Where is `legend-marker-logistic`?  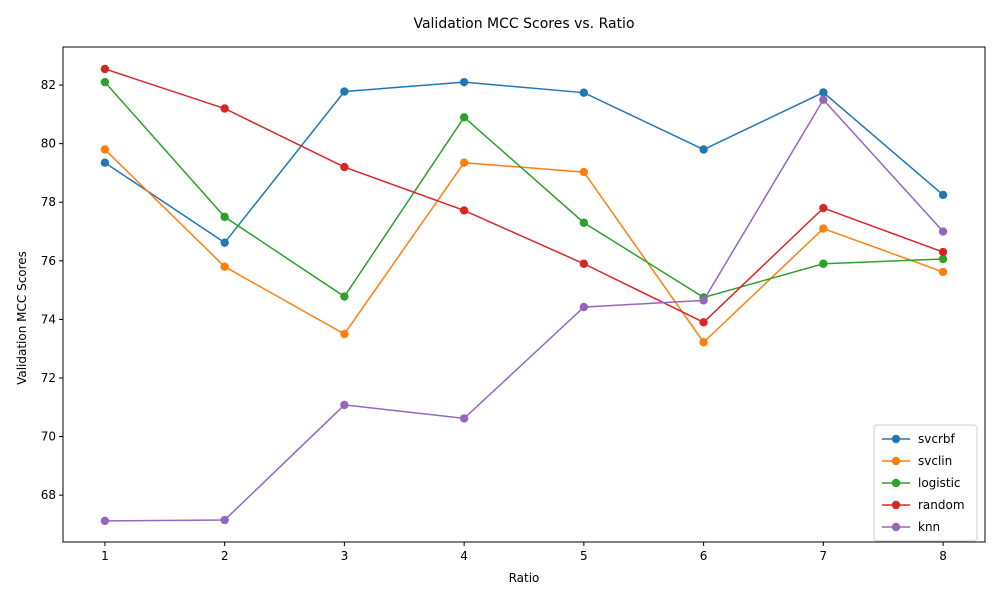
legend-marker-logistic is located at coordinates (896, 483).